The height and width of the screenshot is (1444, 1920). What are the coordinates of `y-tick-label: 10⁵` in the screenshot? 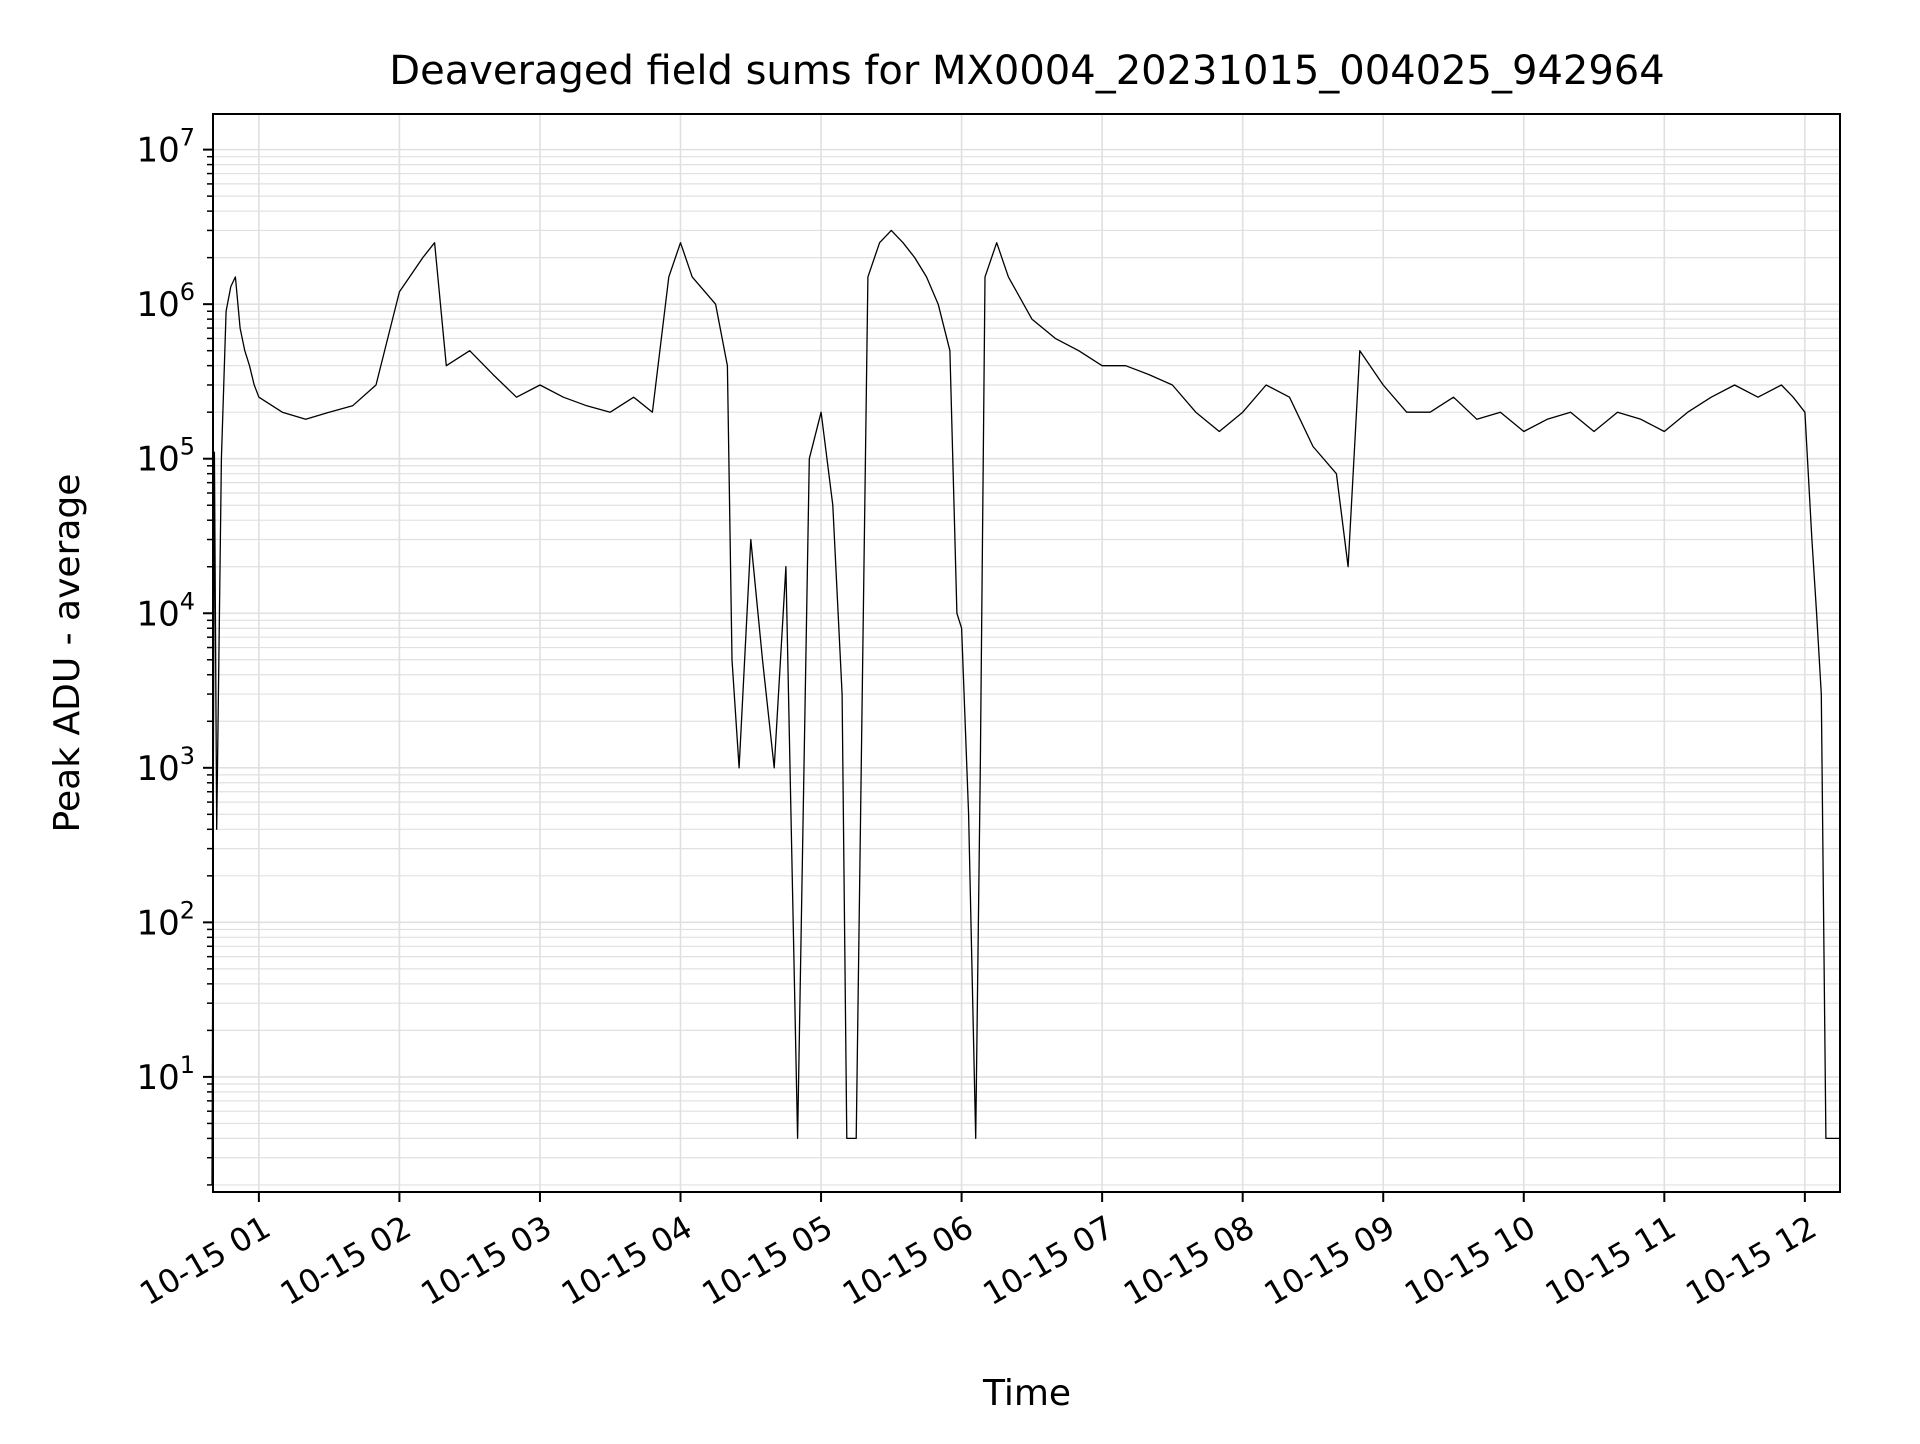 It's located at (165, 456).